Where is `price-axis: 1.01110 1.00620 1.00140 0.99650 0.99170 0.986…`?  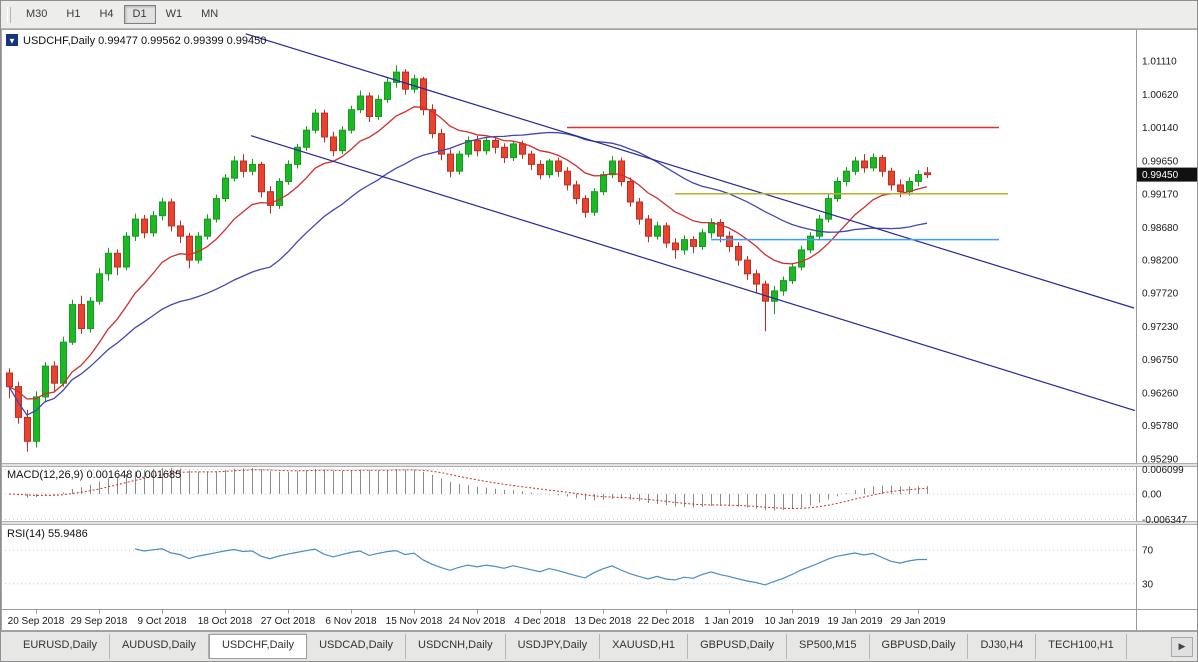
price-axis: 1.01110 1.00620 1.00140 0.99650 0.99170 0.986… is located at coordinates (1160, 261).